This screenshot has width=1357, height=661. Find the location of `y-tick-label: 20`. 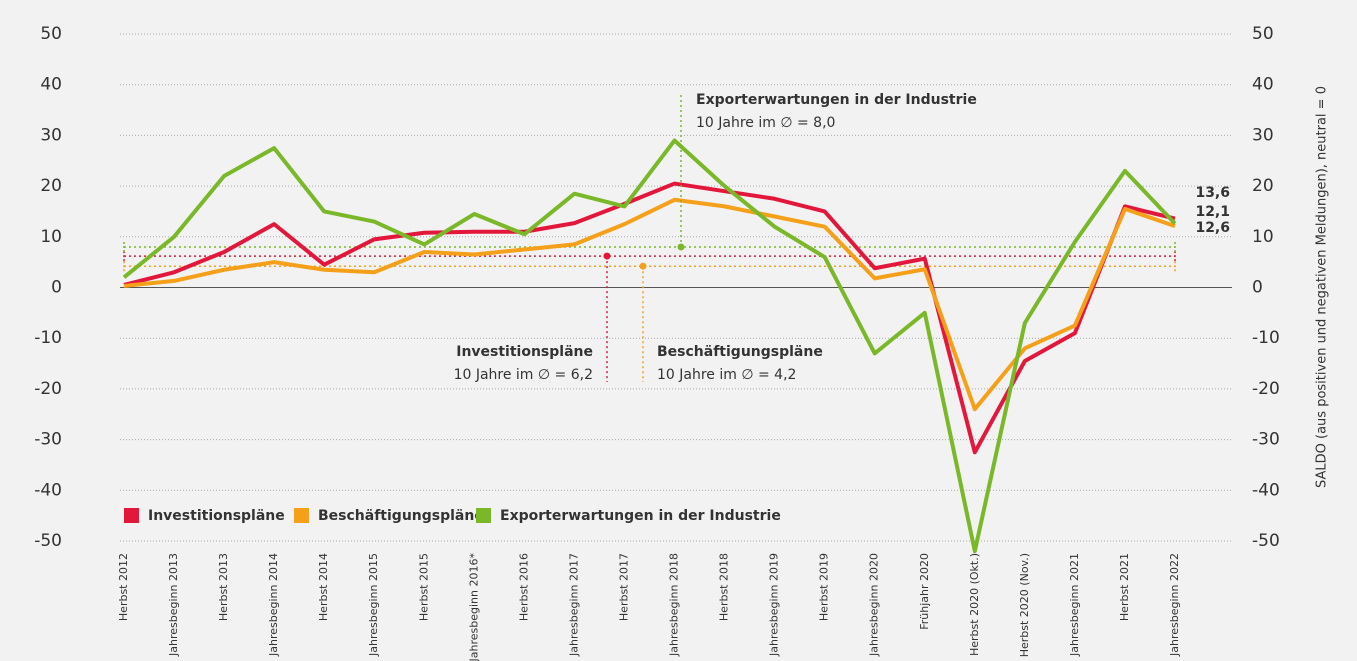

y-tick-label: 20 is located at coordinates (51, 186).